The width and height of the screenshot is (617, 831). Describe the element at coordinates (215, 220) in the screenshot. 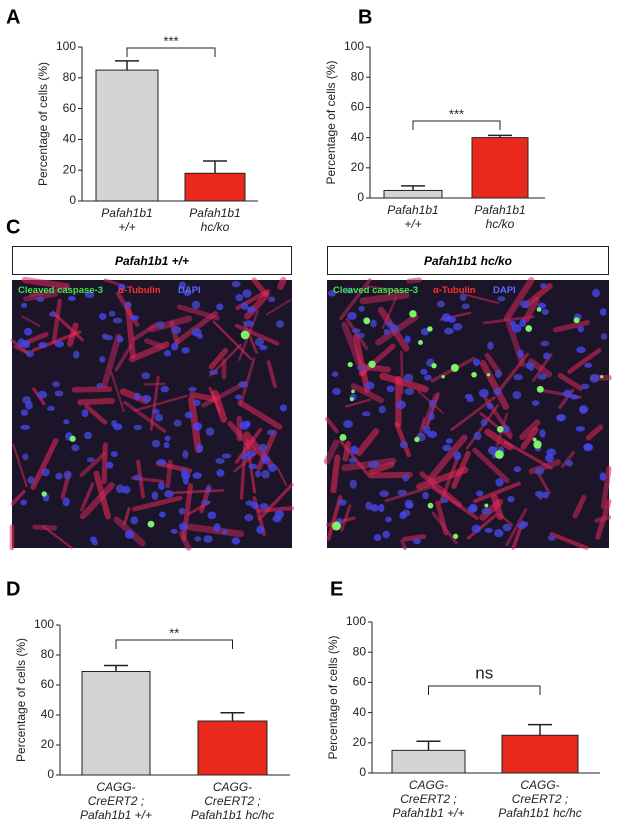

I see `x-tick-label: Pafah1b1 hc/ko` at that location.